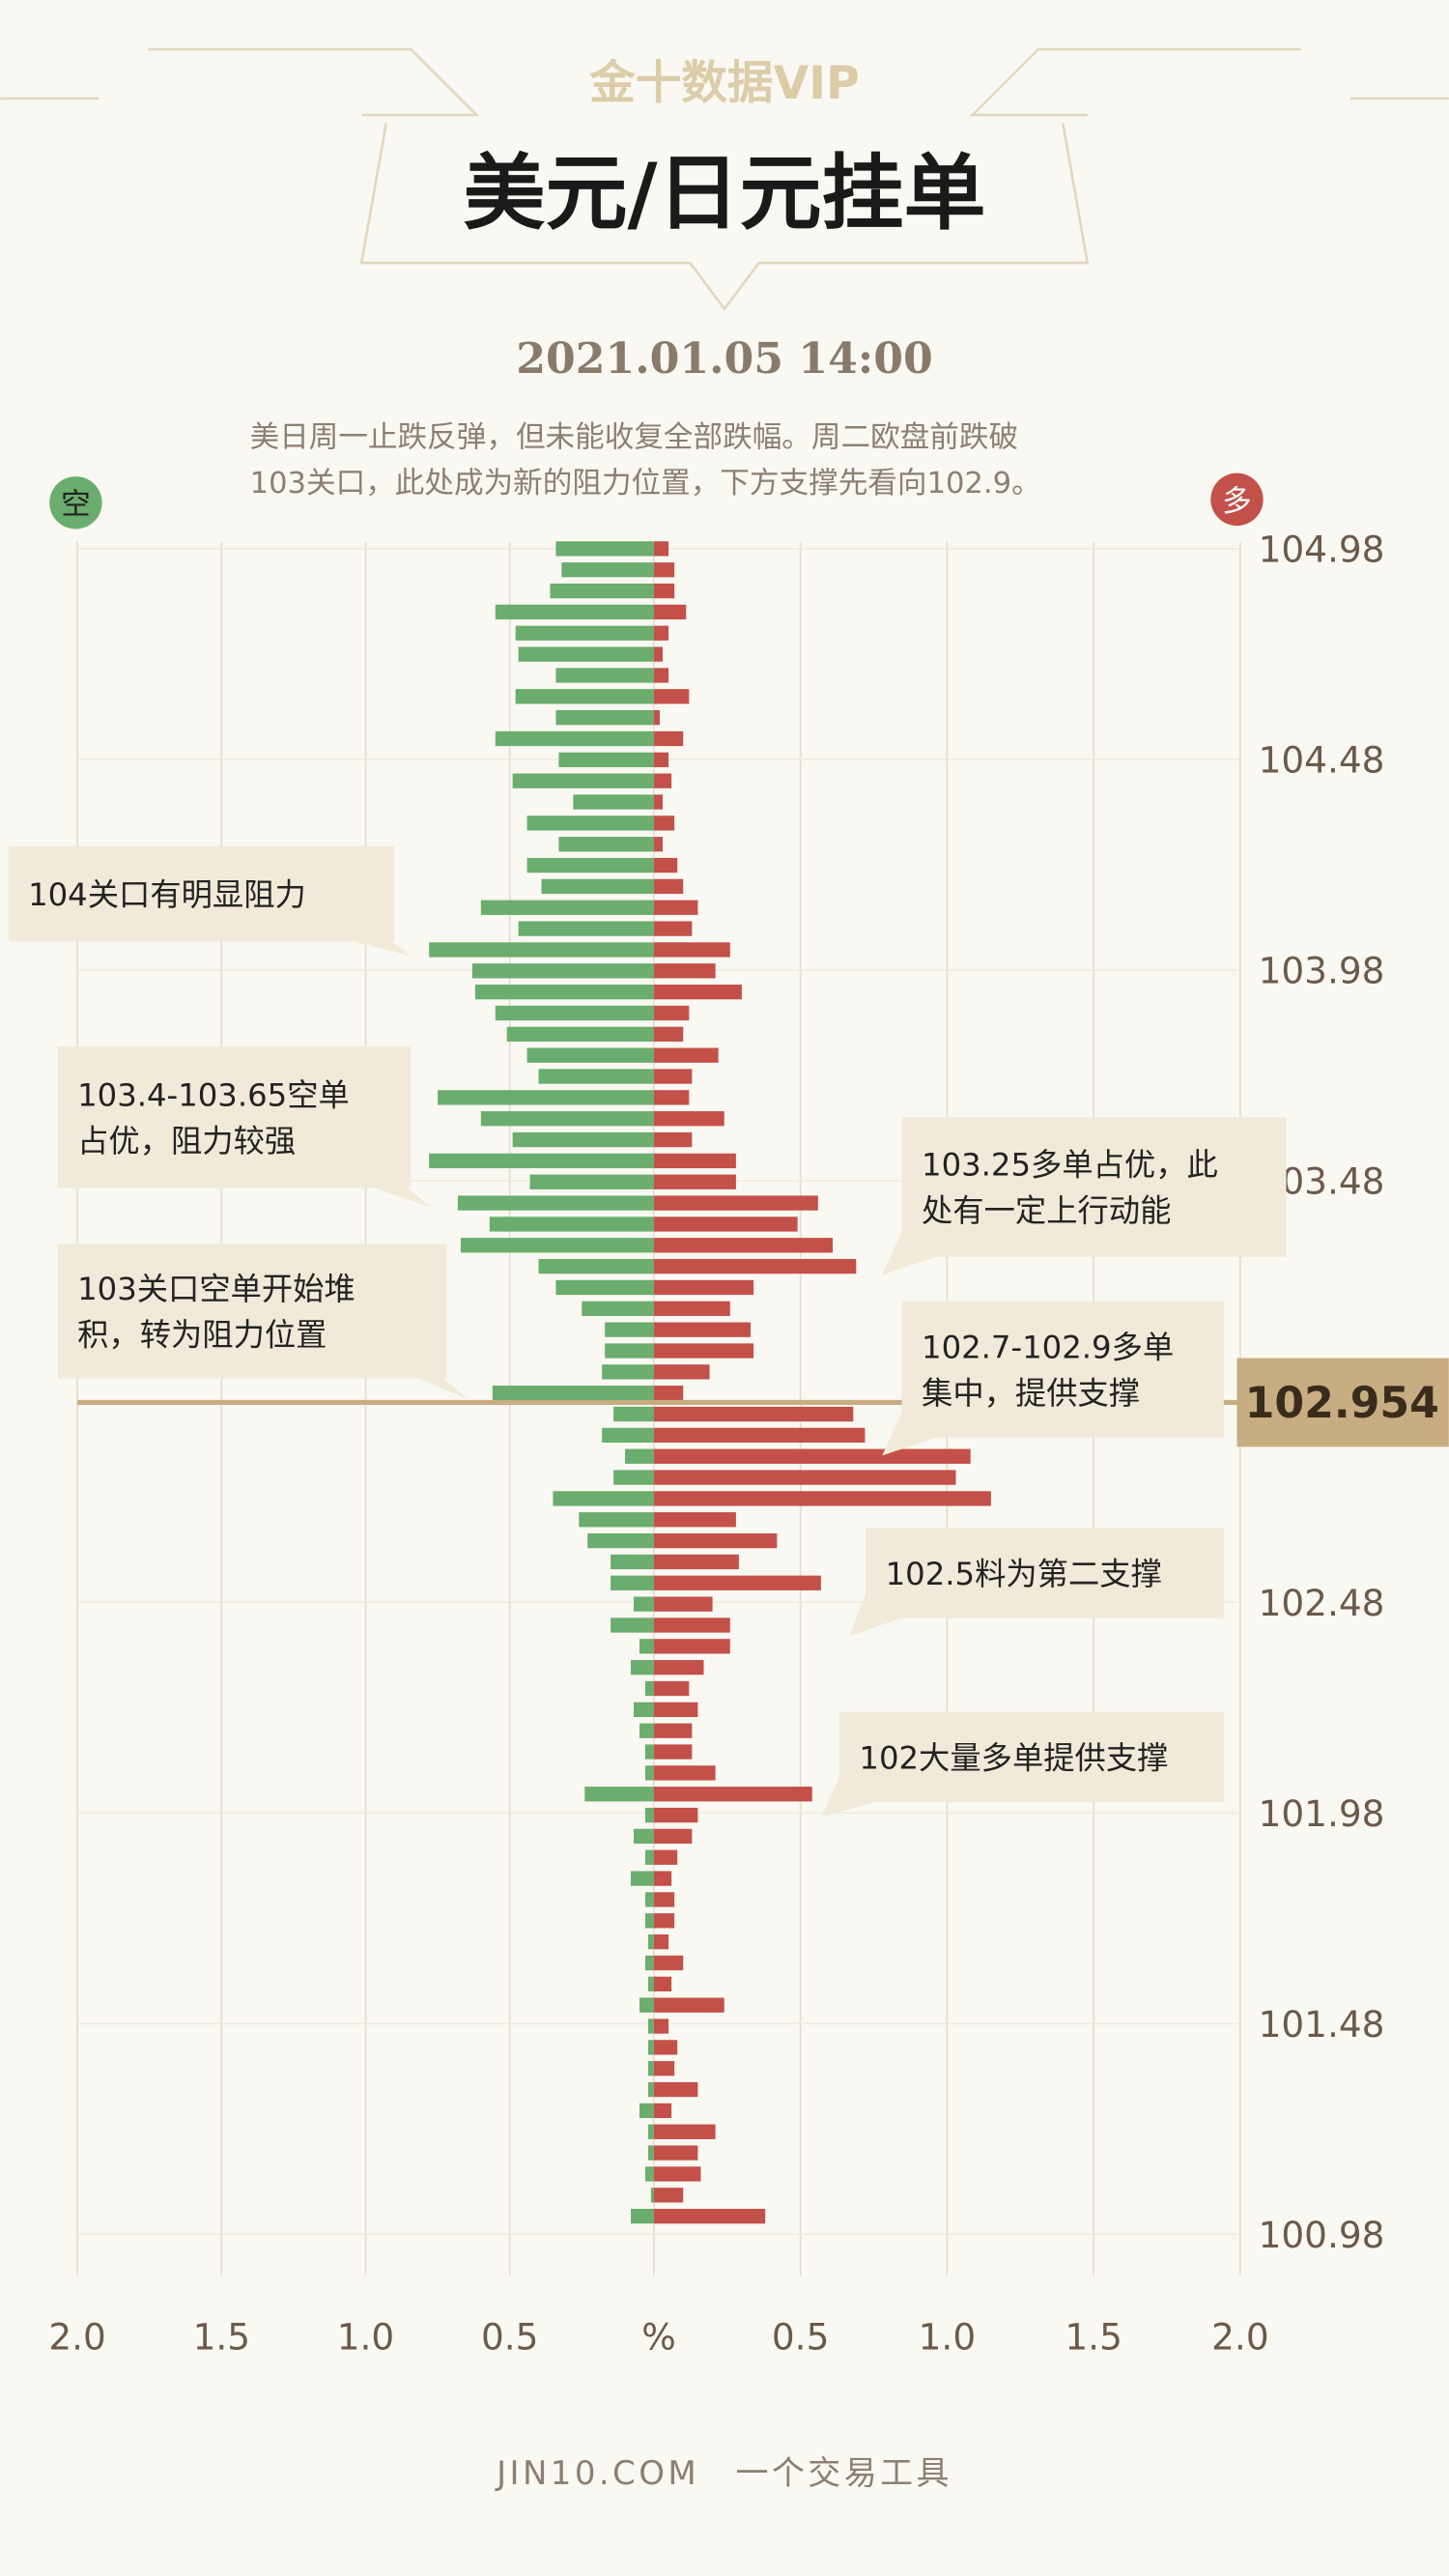 Image resolution: width=1449 pixels, height=2576 pixels. Describe the element at coordinates (1048, 1347) in the screenshot. I see `annotation-text: 102.7-102.9多单` at that location.